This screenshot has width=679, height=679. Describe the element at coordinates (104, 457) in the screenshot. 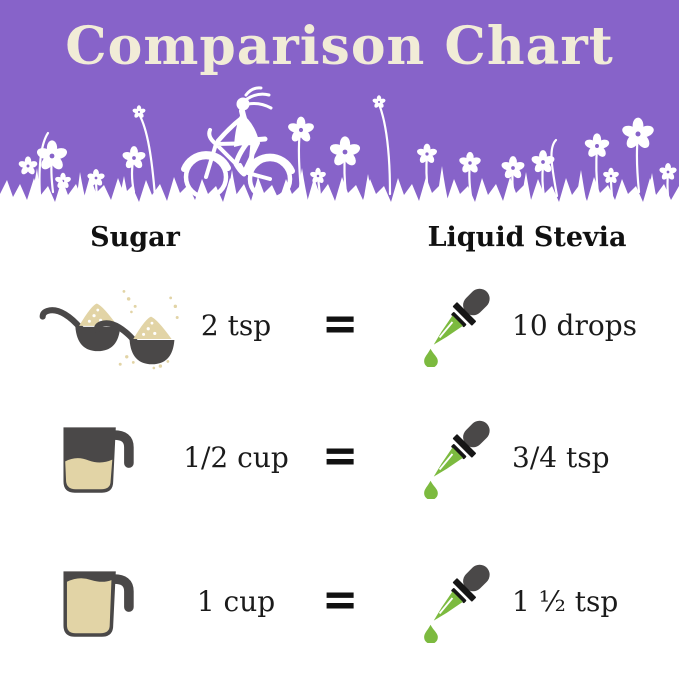

I see `measuring-cup-half-full-icon` at that location.